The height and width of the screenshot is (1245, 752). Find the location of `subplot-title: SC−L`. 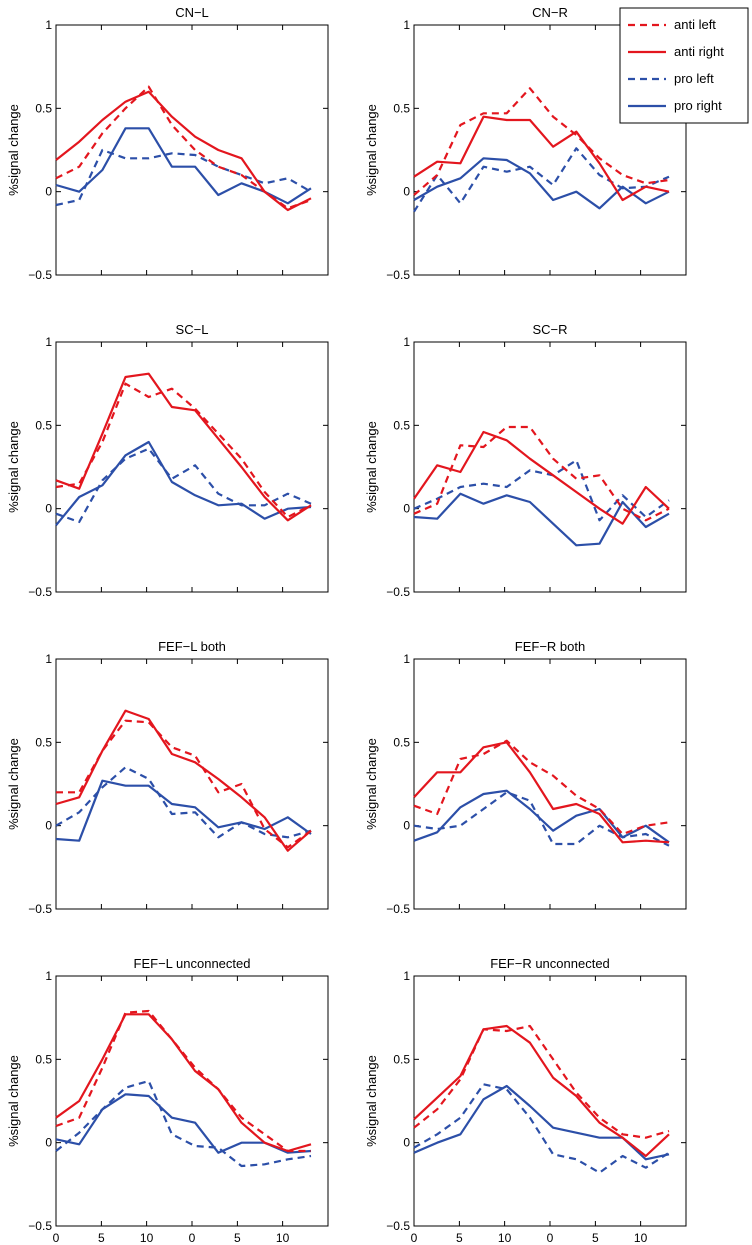

subplot-title: SC−L is located at coordinates (192, 329).